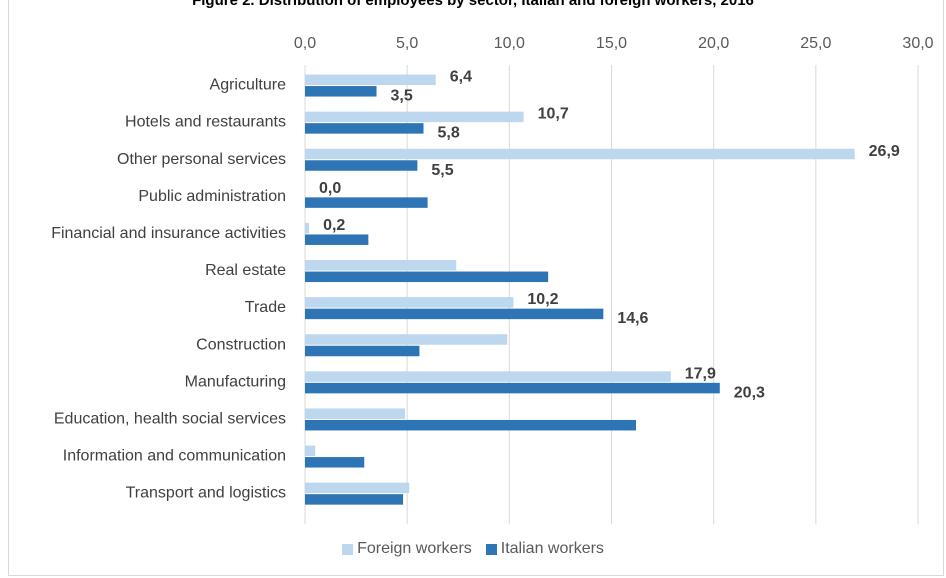  I want to click on legend-swatch-foreign, so click(348, 549).